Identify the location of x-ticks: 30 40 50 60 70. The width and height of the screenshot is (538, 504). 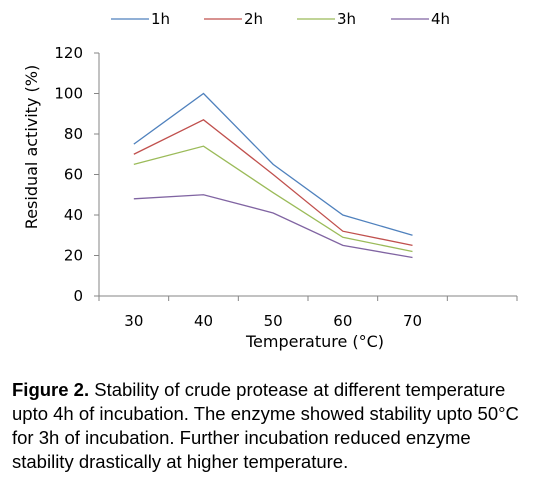
(308, 313).